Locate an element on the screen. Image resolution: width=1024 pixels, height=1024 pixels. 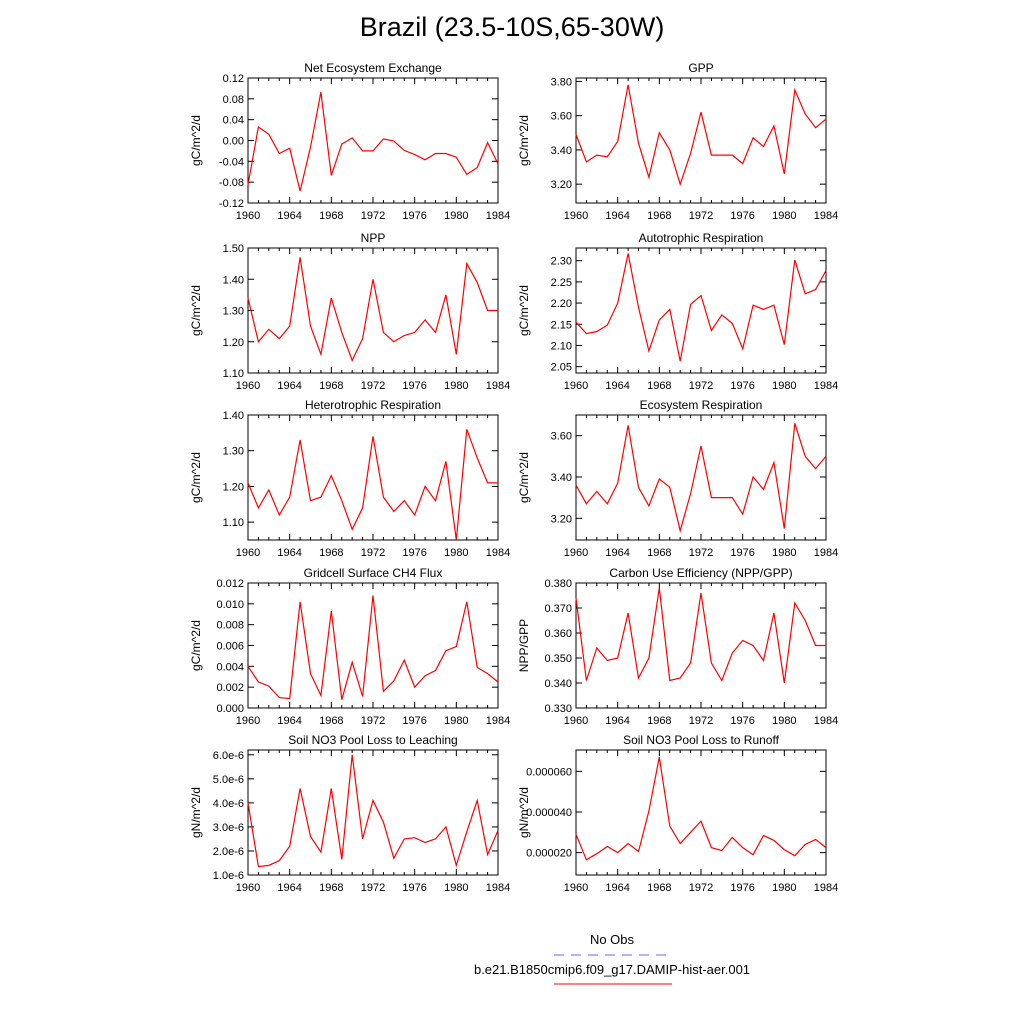
y-tick-label: 0.350 is located at coordinates (558, 659).